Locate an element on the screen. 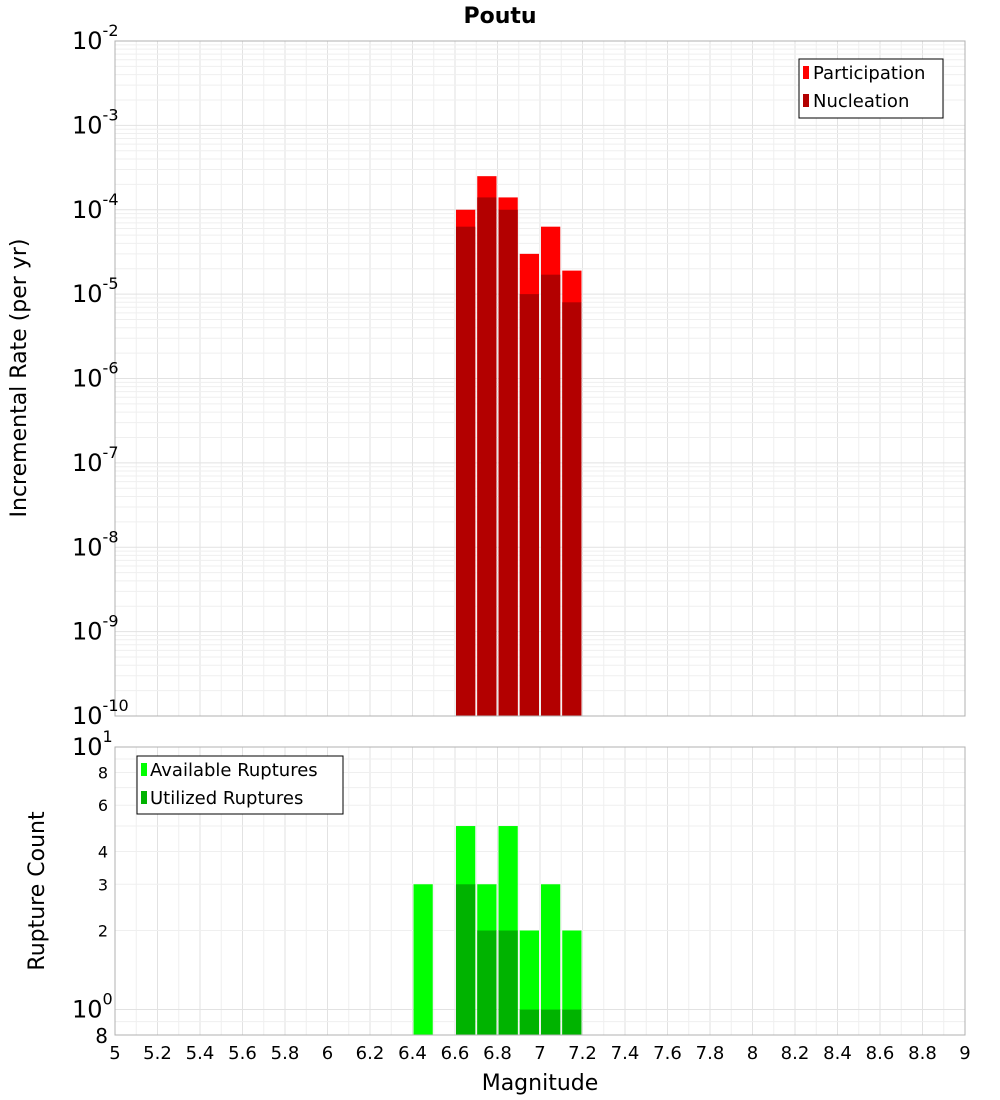 The image size is (1000, 1100). x-tick-label: 7 is located at coordinates (539, 1053).